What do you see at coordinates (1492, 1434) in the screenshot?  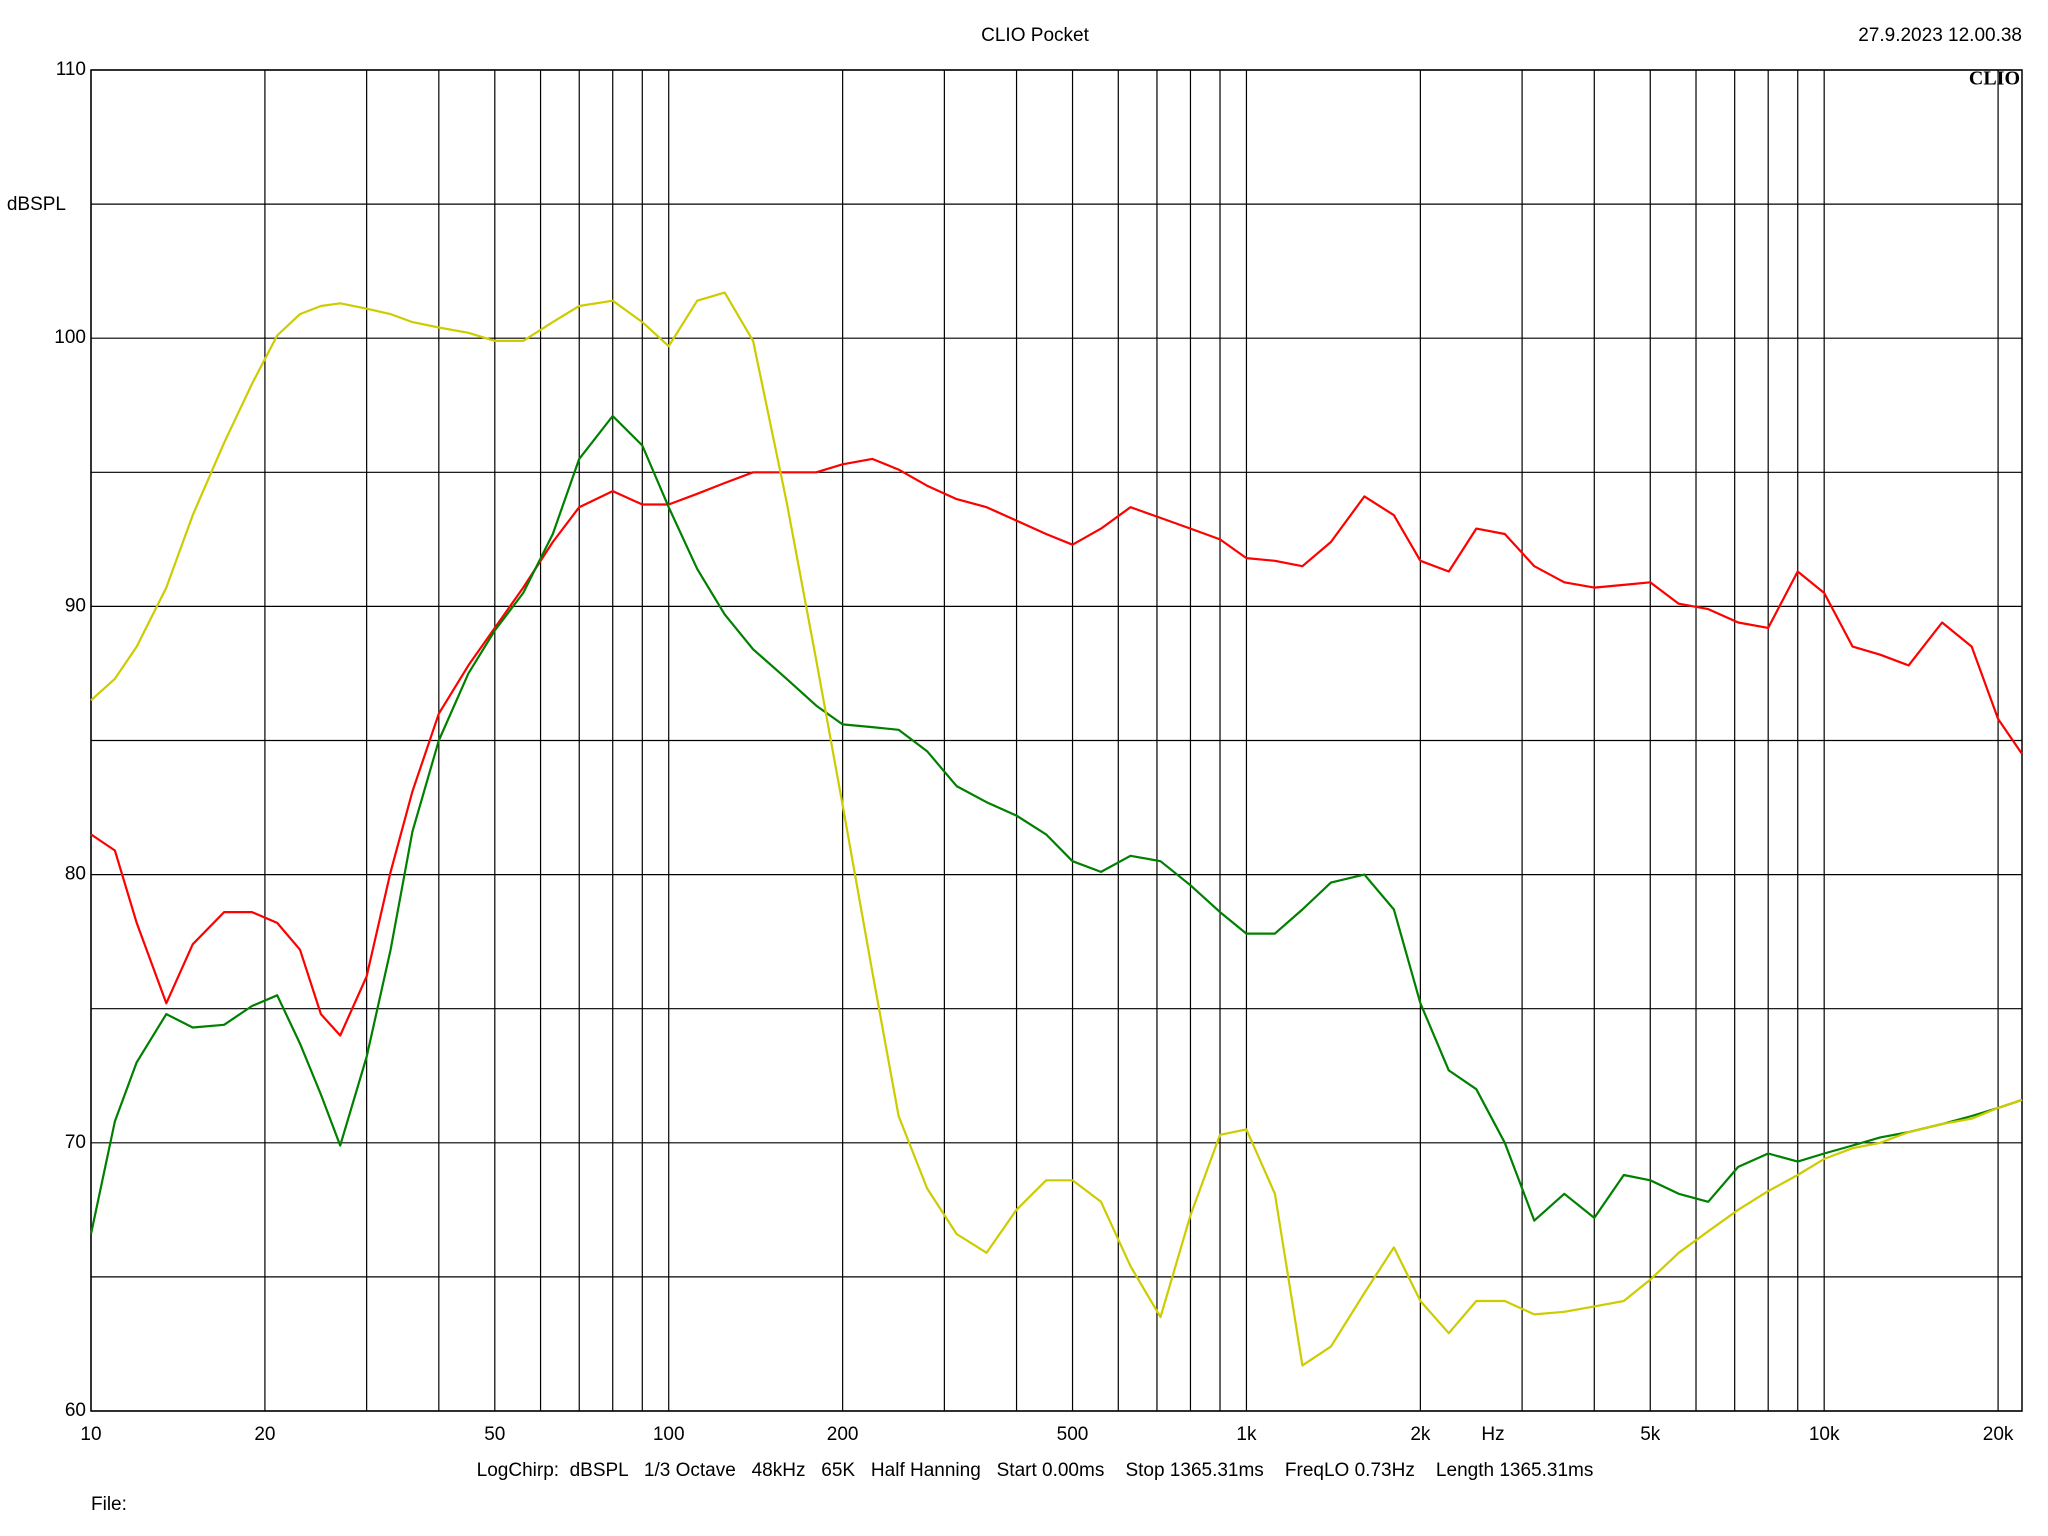 I see `x-axis-label: Hz` at bounding box center [1492, 1434].